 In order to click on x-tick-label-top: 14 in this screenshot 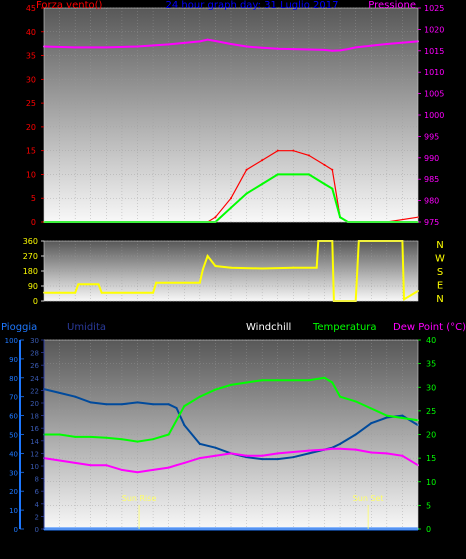, I will do `click(262, 236)`.